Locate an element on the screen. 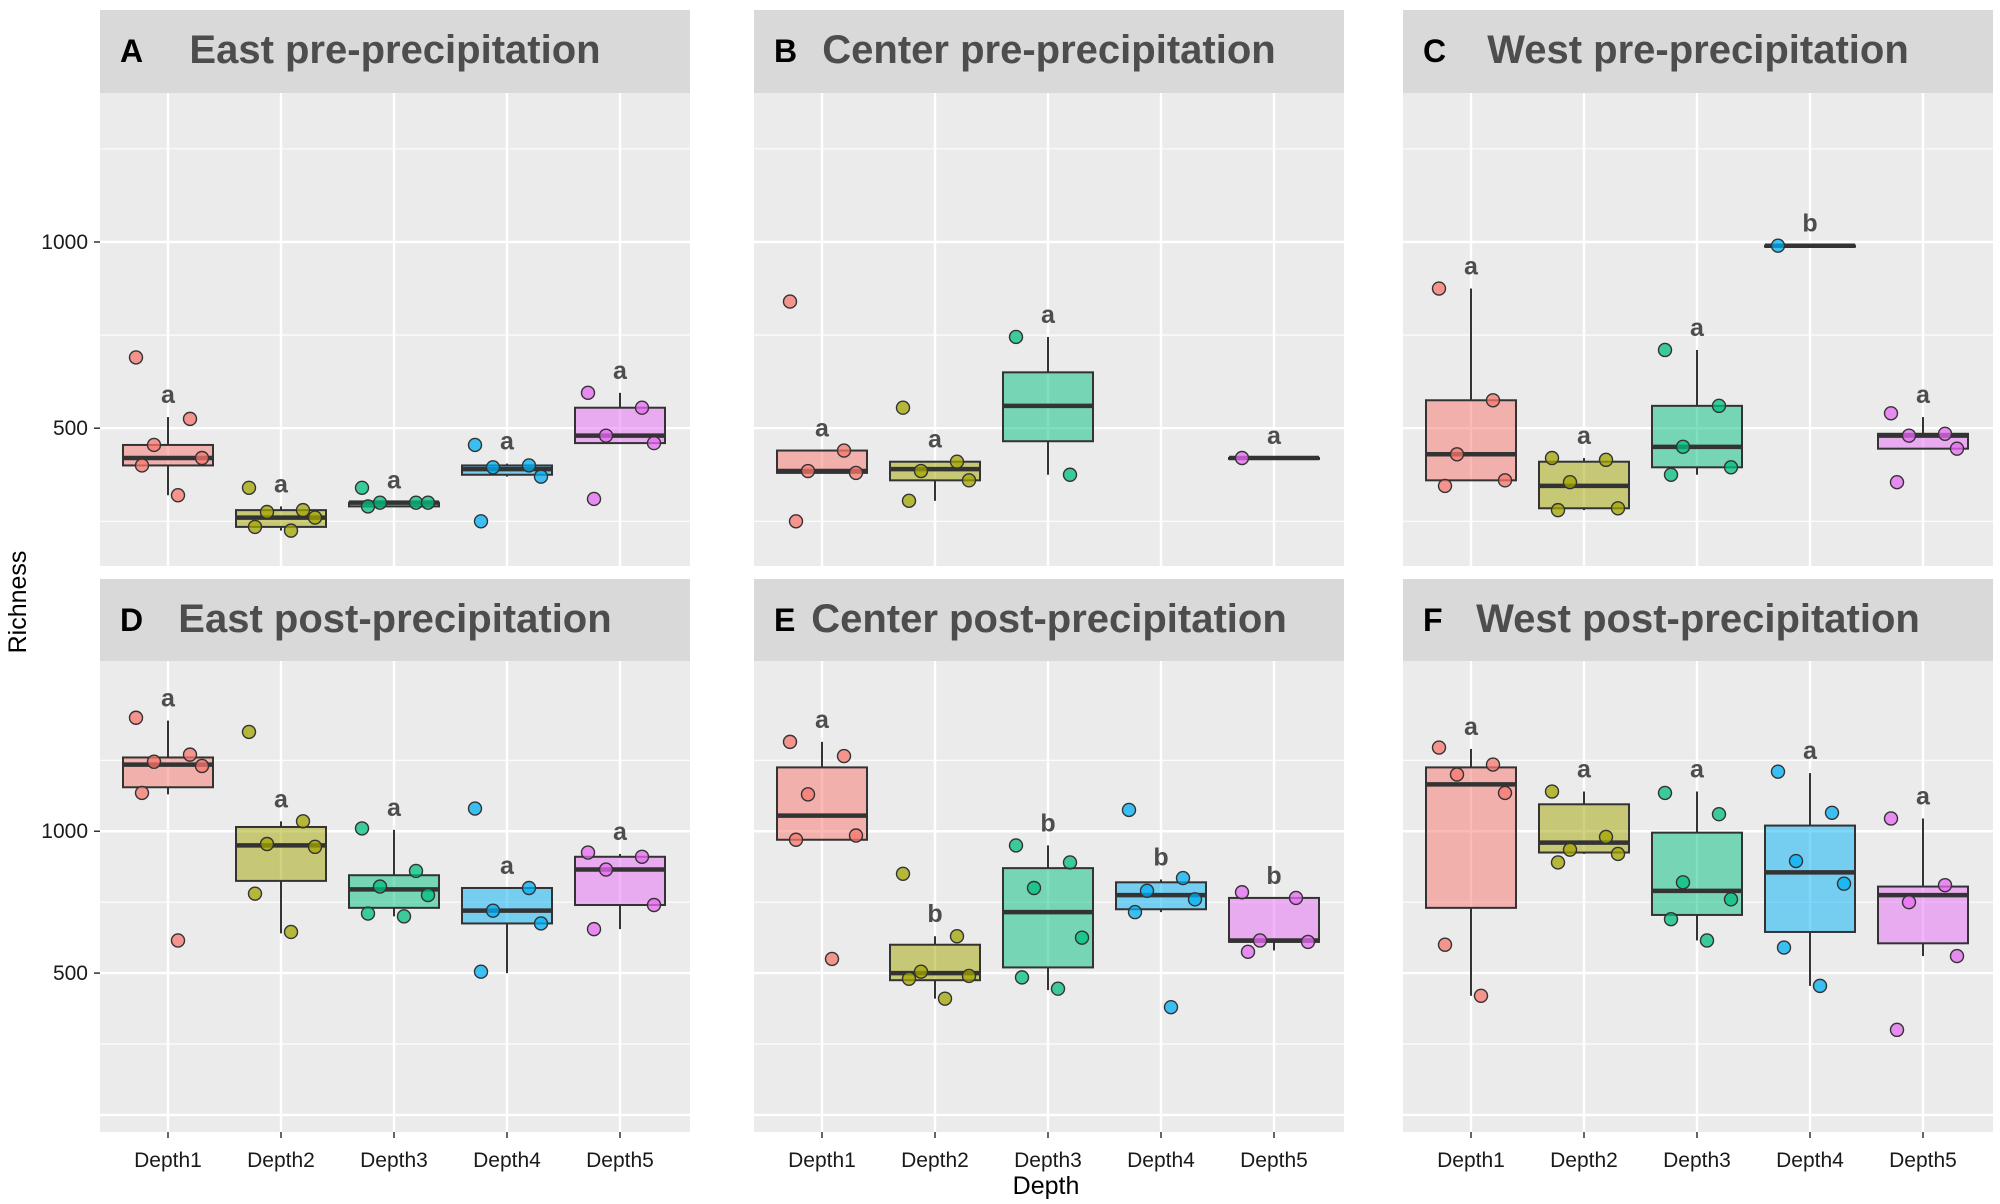 This screenshot has height=1204, width=2000. panel-letter: B is located at coordinates (785, 51).